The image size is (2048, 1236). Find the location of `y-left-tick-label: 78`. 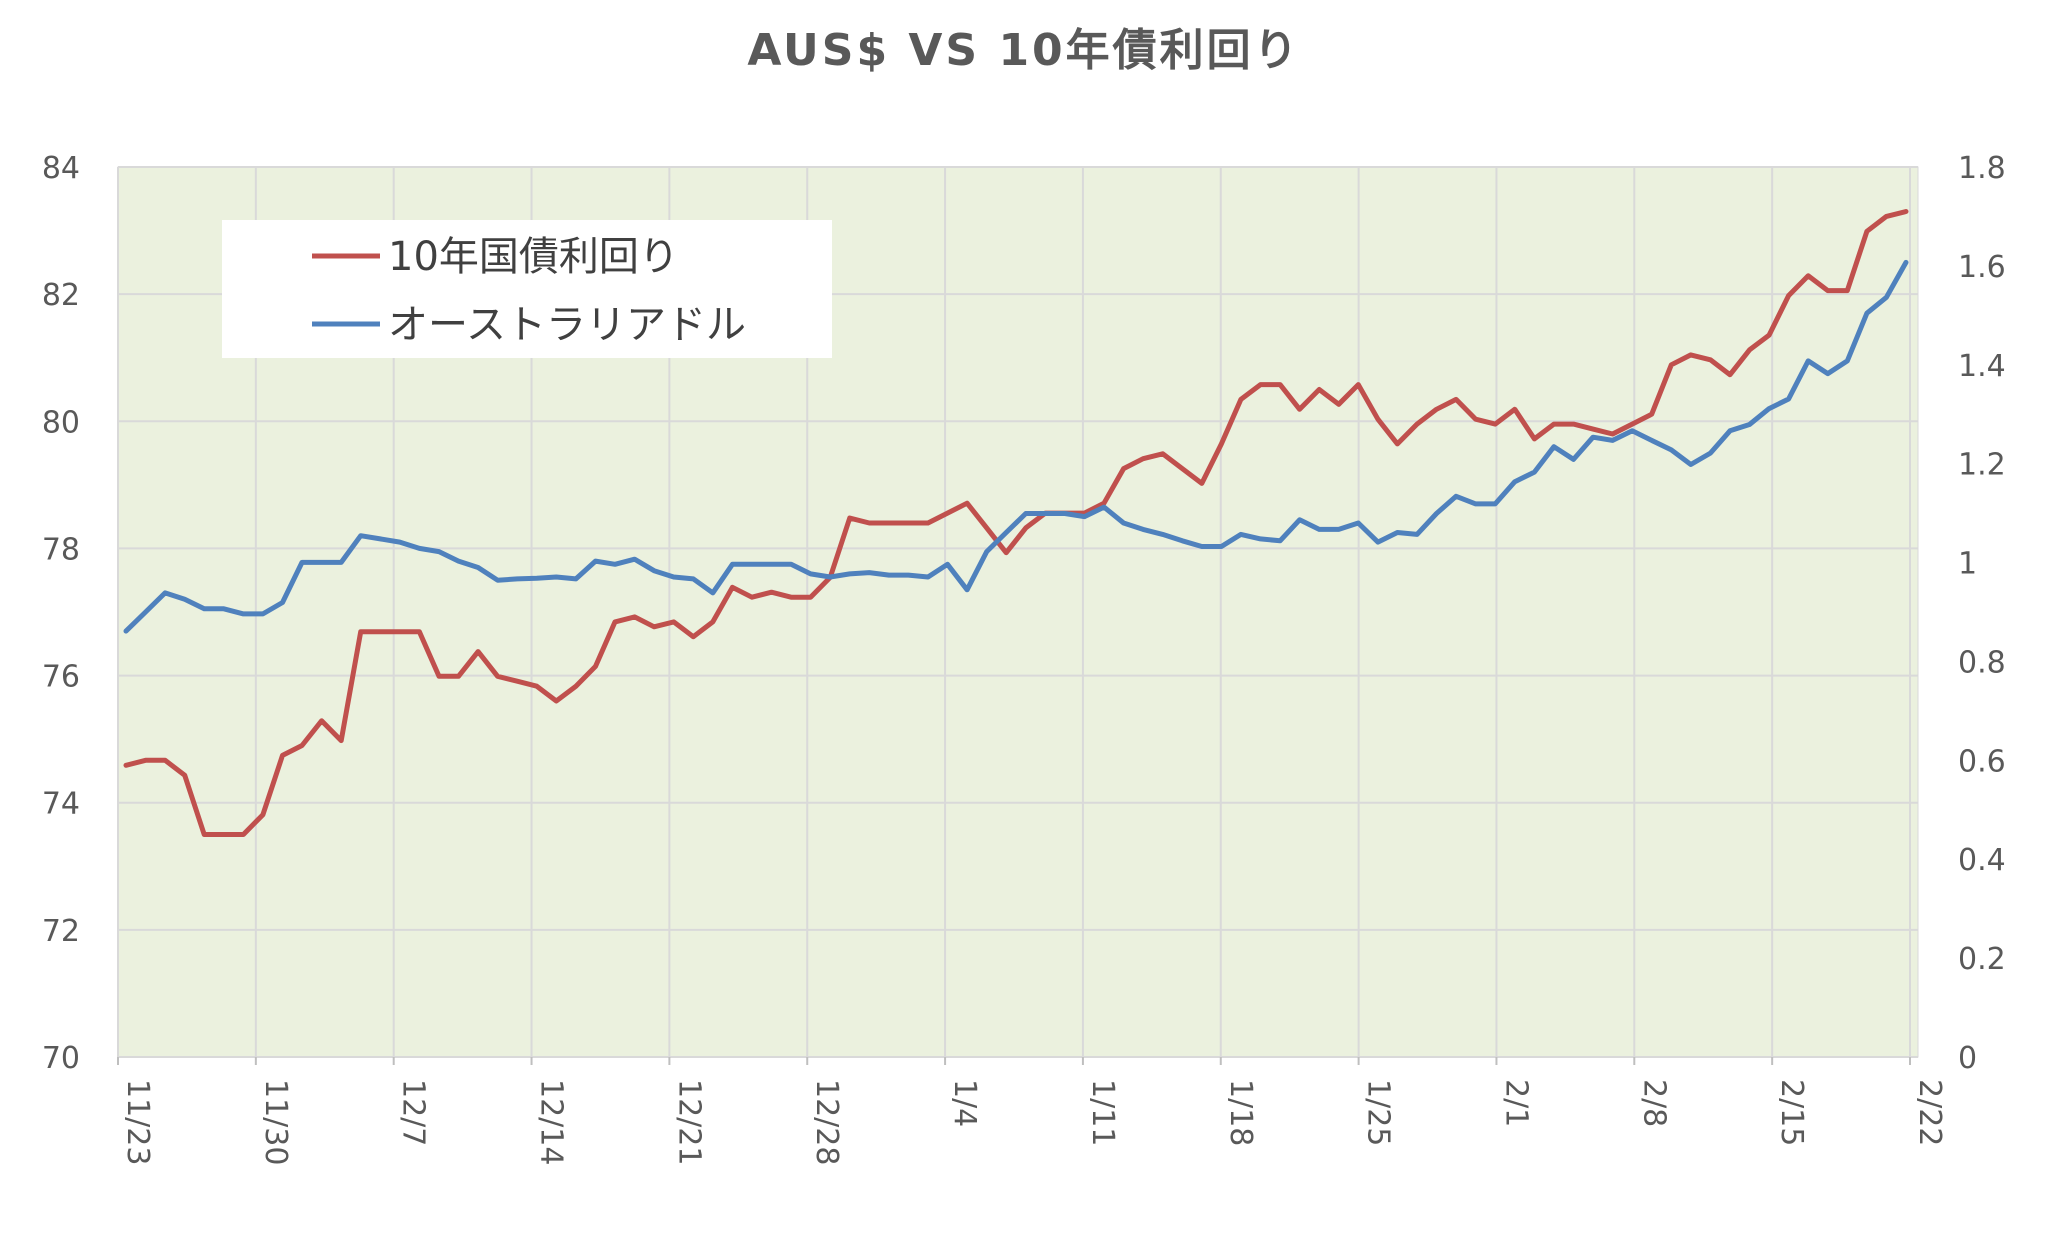

y-left-tick-label: 78 is located at coordinates (61, 549).